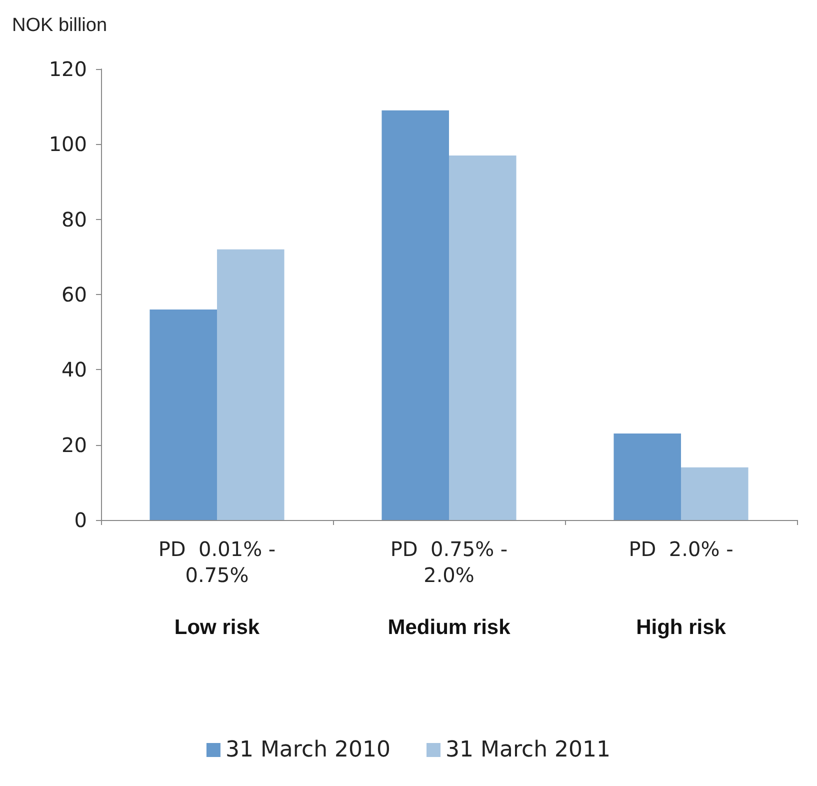 Image resolution: width=817 pixels, height=786 pixels. I want to click on y-tick-label: 100, so click(67, 144).